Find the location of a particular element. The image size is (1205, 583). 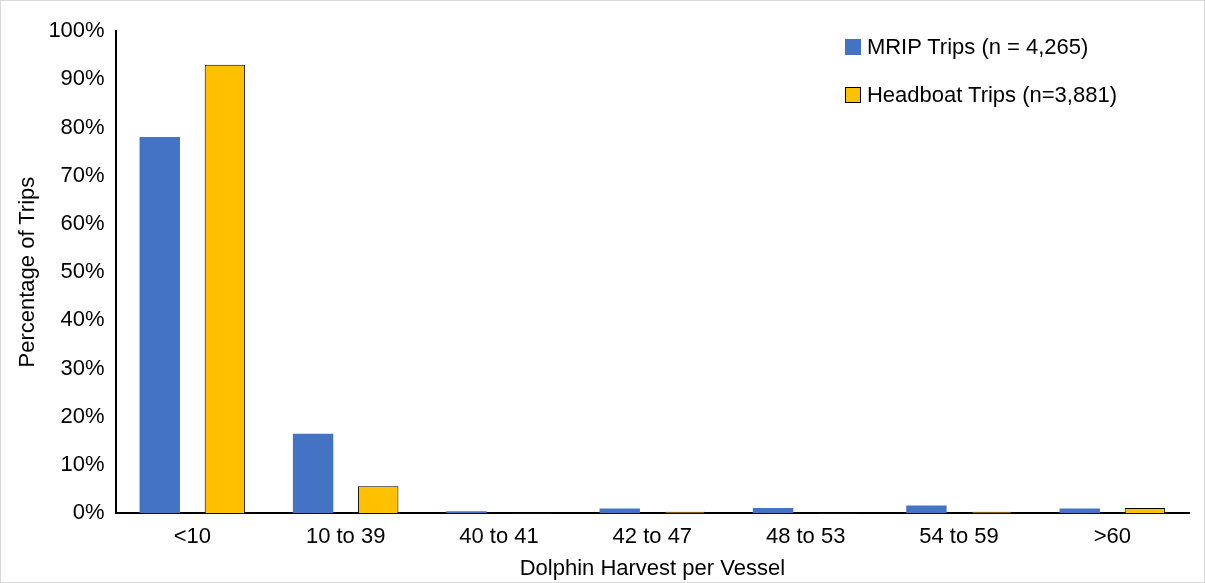

x-tick-label: >60 is located at coordinates (1112, 536).